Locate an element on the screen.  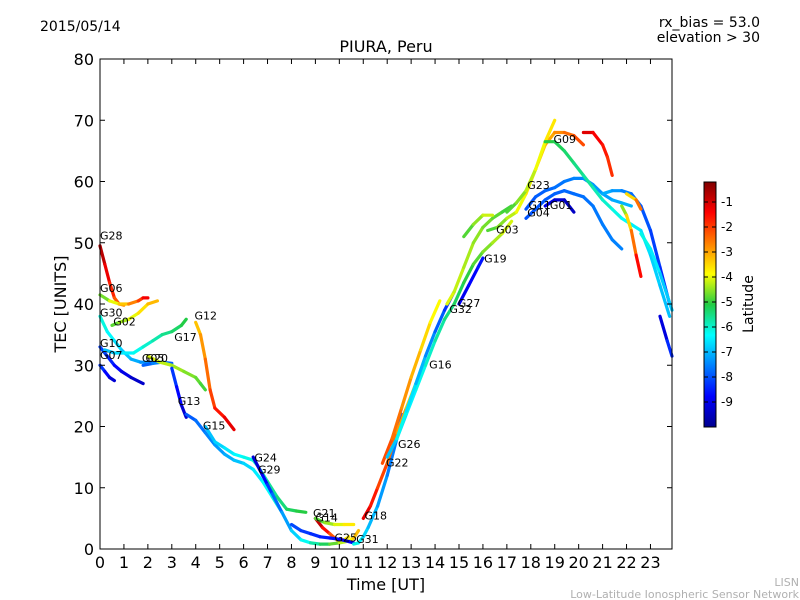
label-G31: G31 is located at coordinates (367, 539).